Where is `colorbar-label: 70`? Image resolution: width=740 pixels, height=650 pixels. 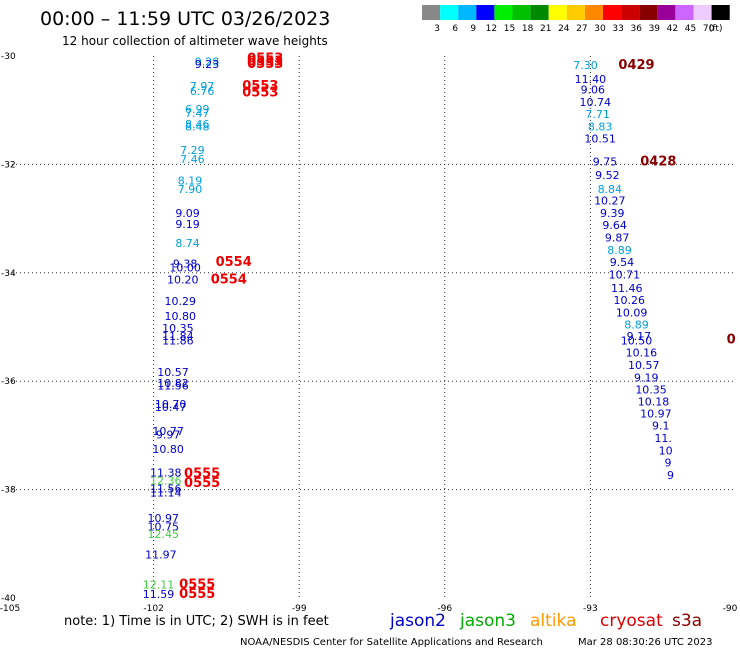 colorbar-label: 70 is located at coordinates (709, 29).